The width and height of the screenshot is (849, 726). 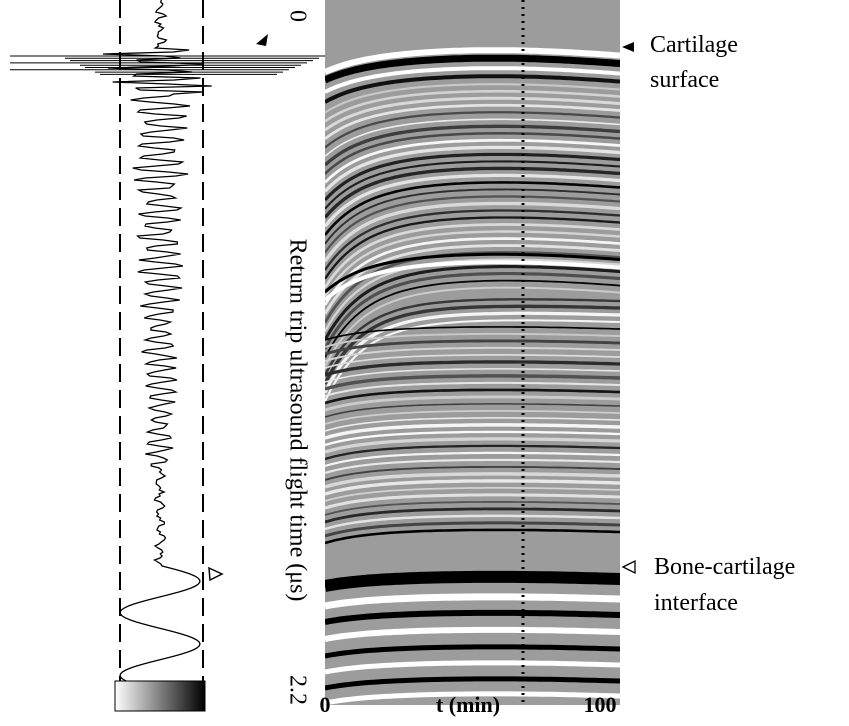 What do you see at coordinates (724, 567) in the screenshot?
I see `annotation-line: Bone-cartilage` at bounding box center [724, 567].